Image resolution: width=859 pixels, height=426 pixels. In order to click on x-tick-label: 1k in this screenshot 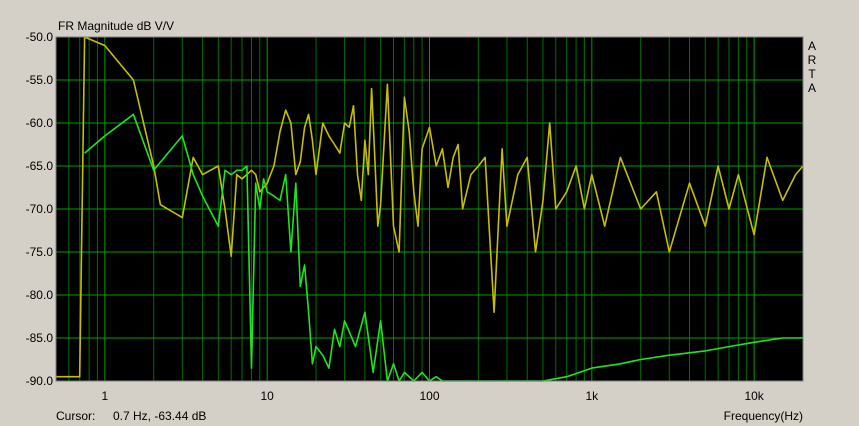, I will do `click(592, 396)`.